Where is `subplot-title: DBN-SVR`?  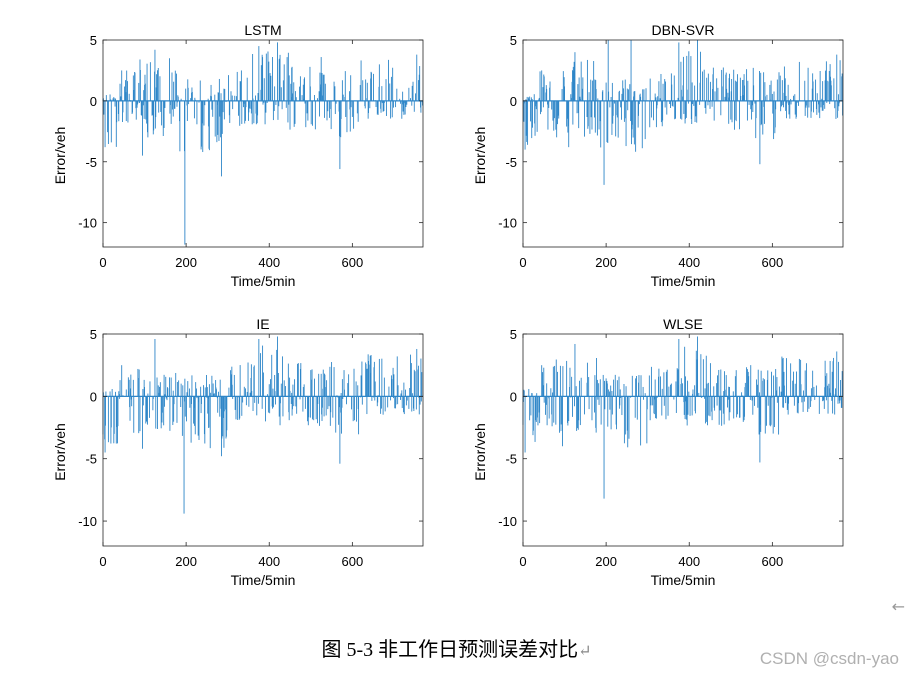
subplot-title: DBN-SVR is located at coordinates (682, 30).